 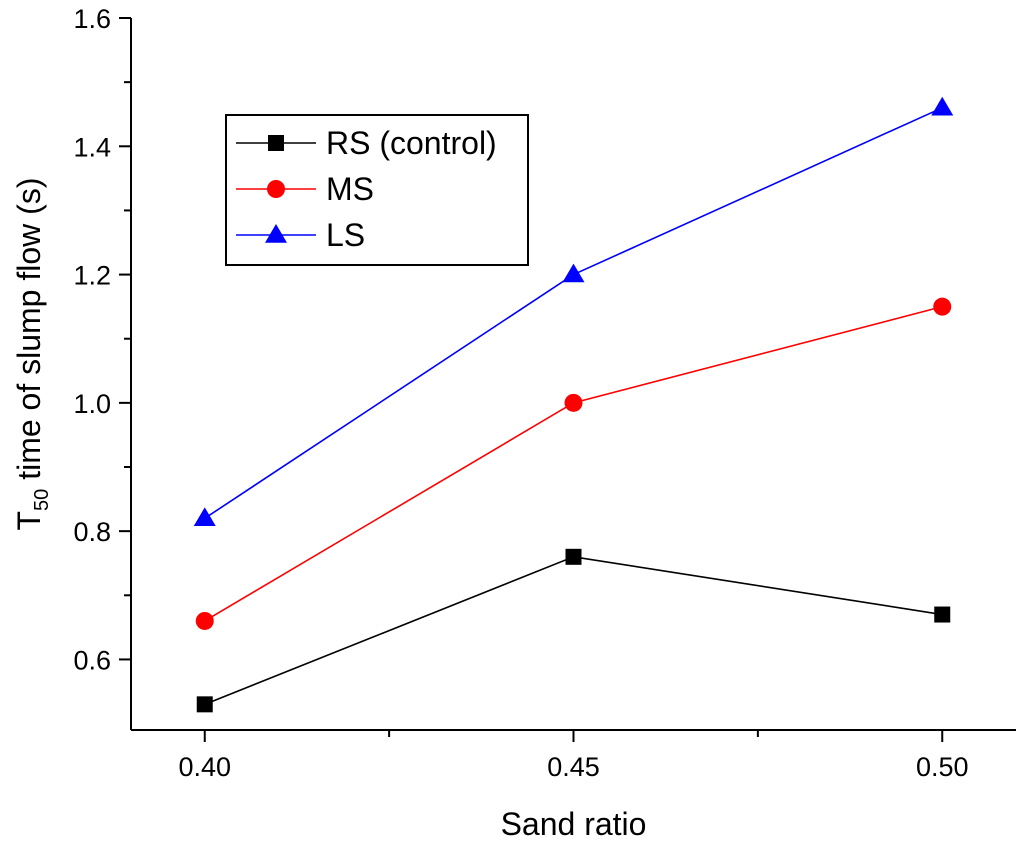 I want to click on legend-item: RS (control), so click(x=366, y=143).